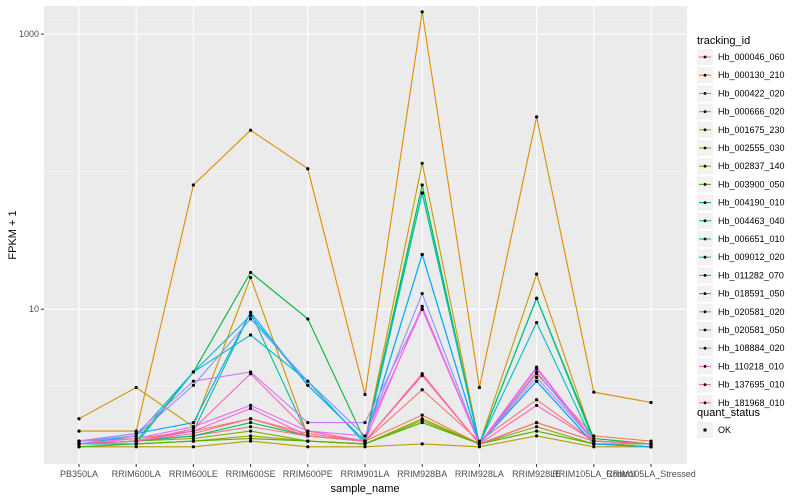 This screenshot has width=800, height=500. What do you see at coordinates (751, 130) in the screenshot?
I see `legend-label: Hb_001675_230` at bounding box center [751, 130].